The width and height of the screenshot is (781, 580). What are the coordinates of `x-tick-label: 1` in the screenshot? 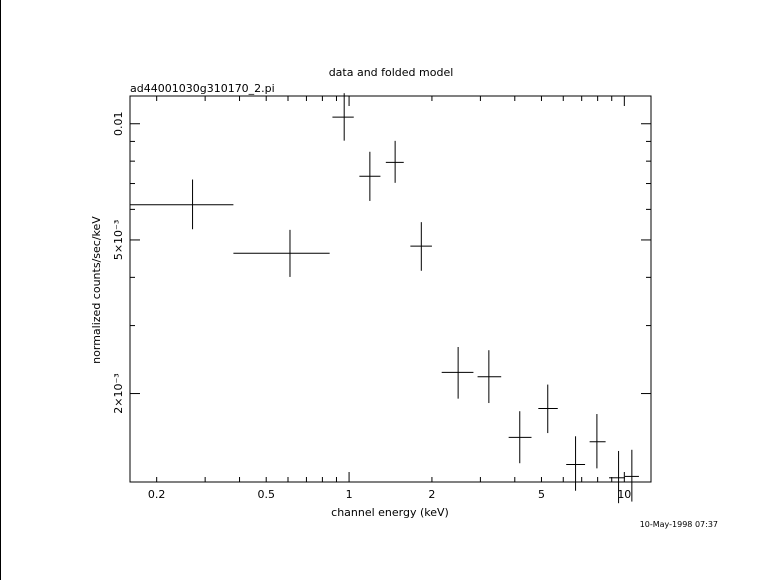 It's located at (349, 494).